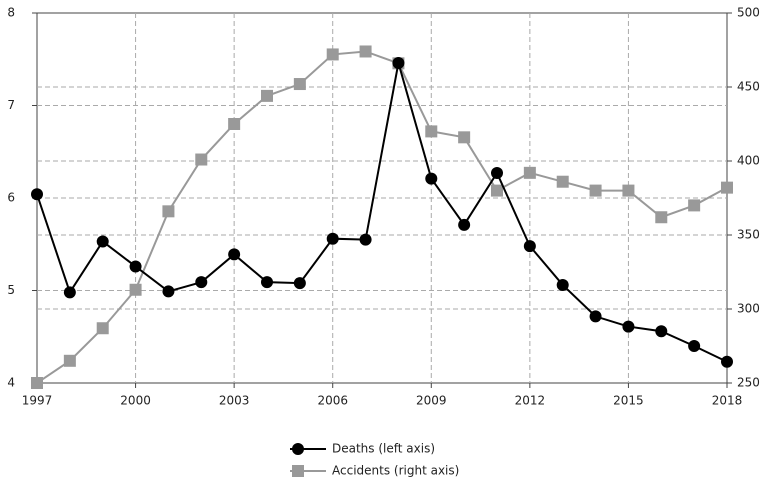  Describe the element at coordinates (748, 235) in the screenshot. I see `y2-tick-label: 350` at that location.